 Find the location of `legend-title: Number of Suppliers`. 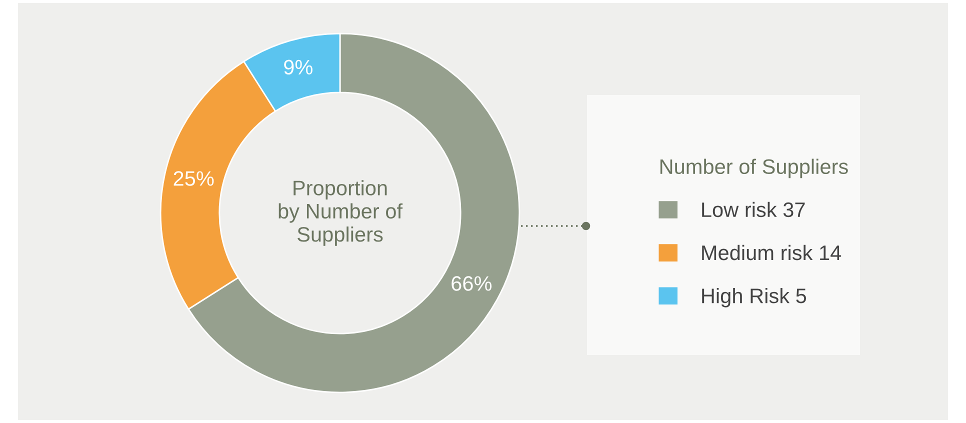

legend-title: Number of Suppliers is located at coordinates (754, 168).